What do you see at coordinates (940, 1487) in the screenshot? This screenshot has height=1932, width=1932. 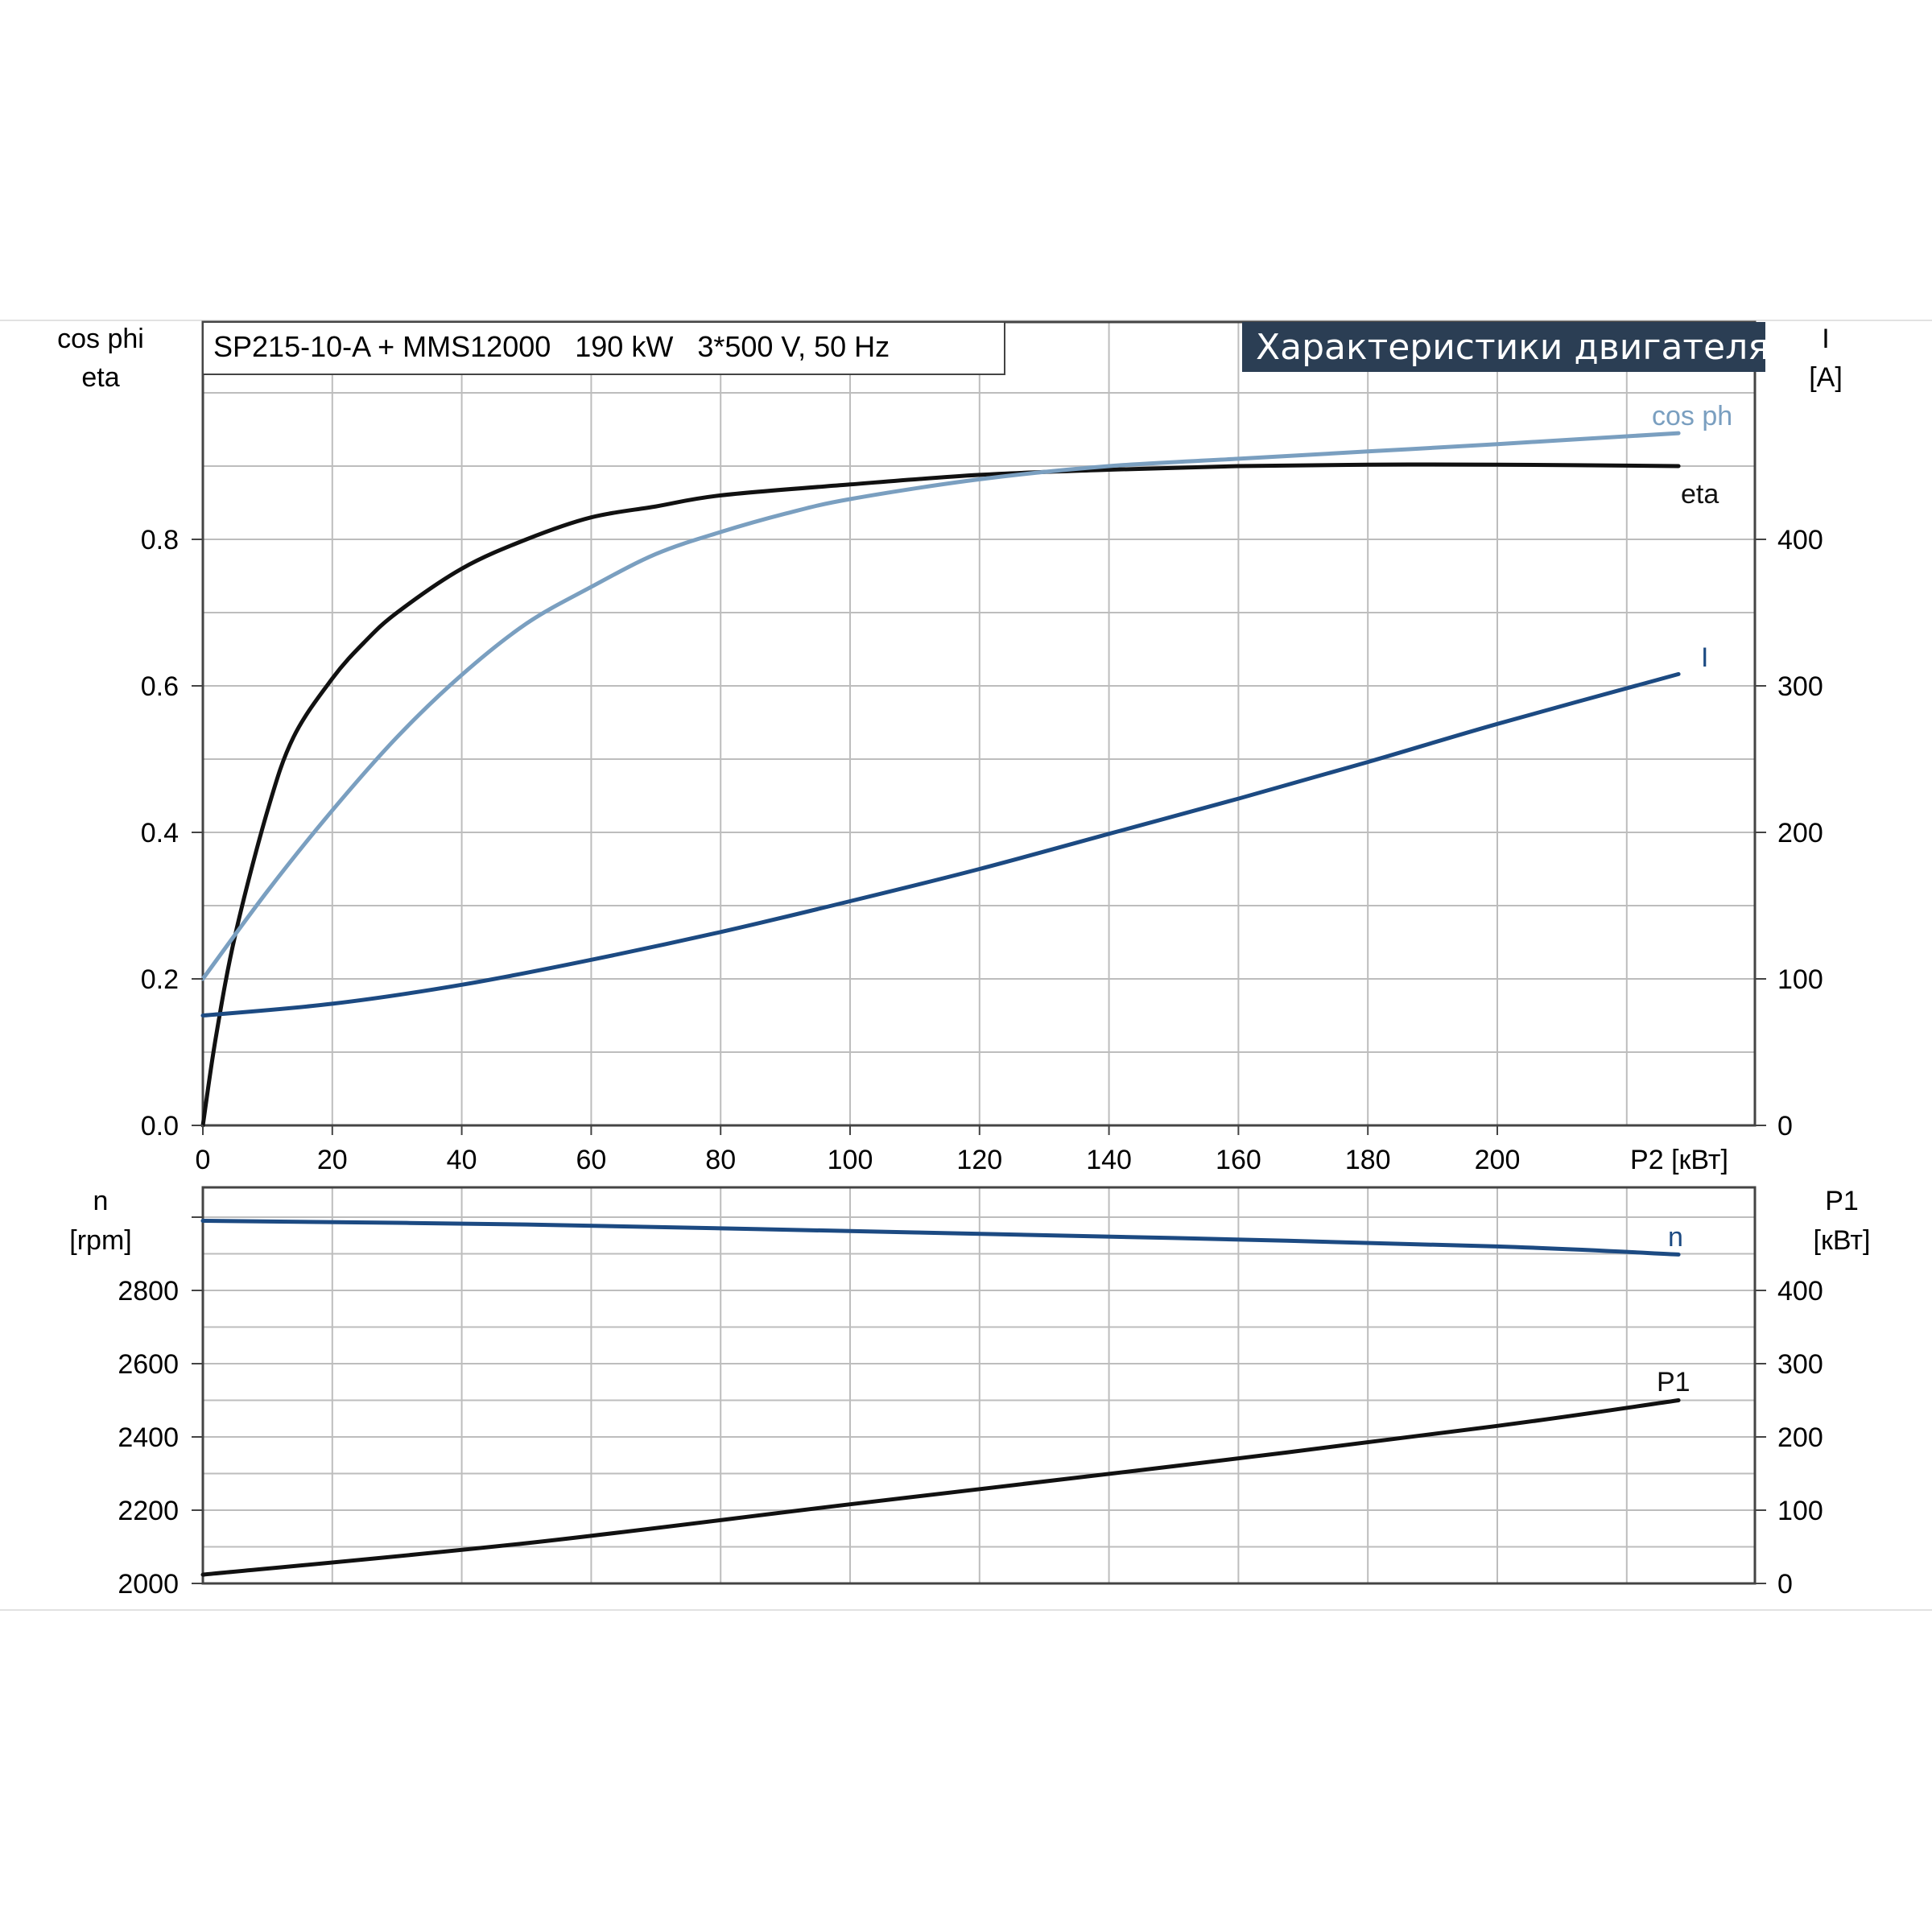 I see `series-line-p1` at bounding box center [940, 1487].